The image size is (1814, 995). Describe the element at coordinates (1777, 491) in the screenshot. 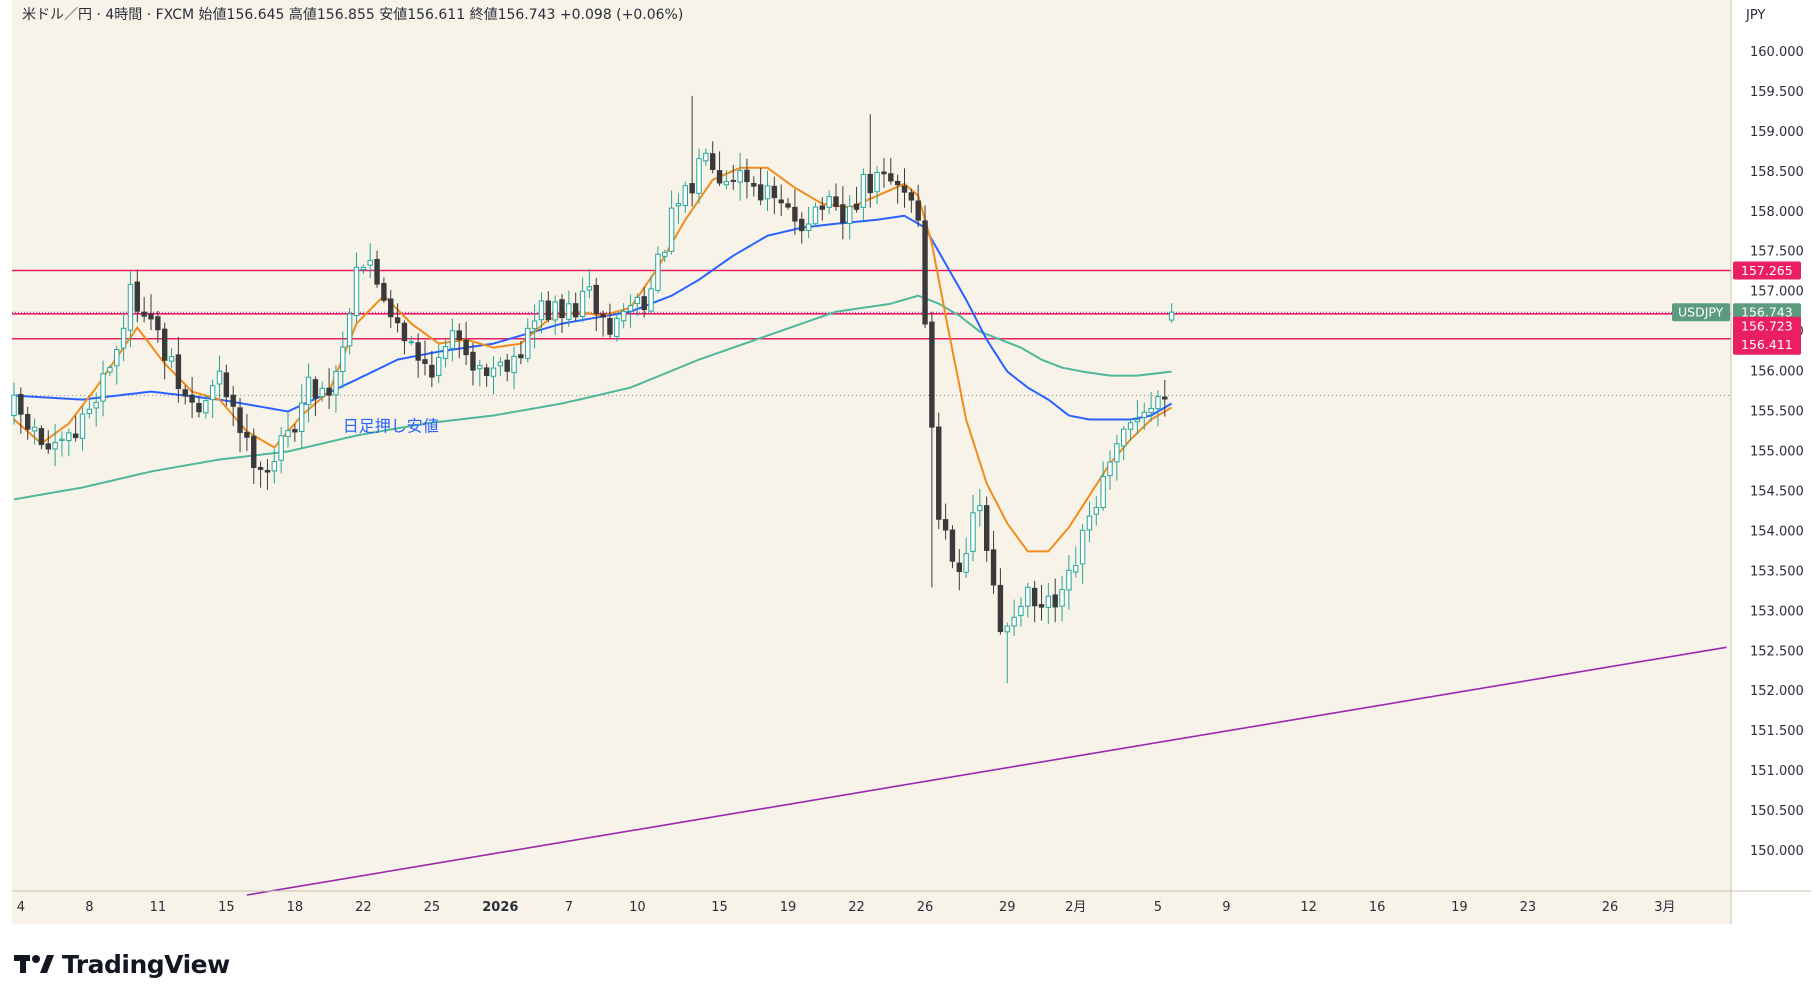

I see `price-tick-label: 154.500` at that location.